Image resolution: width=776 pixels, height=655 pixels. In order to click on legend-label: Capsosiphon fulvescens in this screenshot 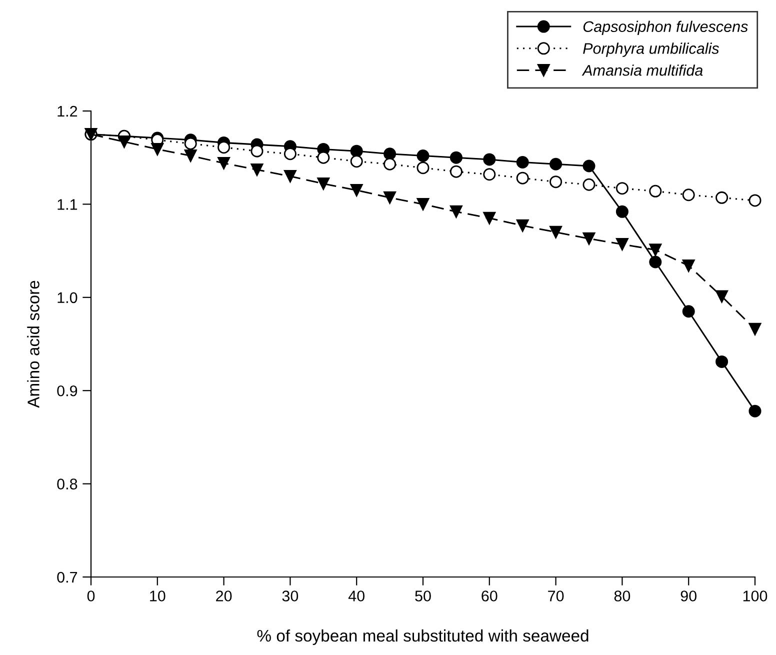, I will do `click(665, 28)`.